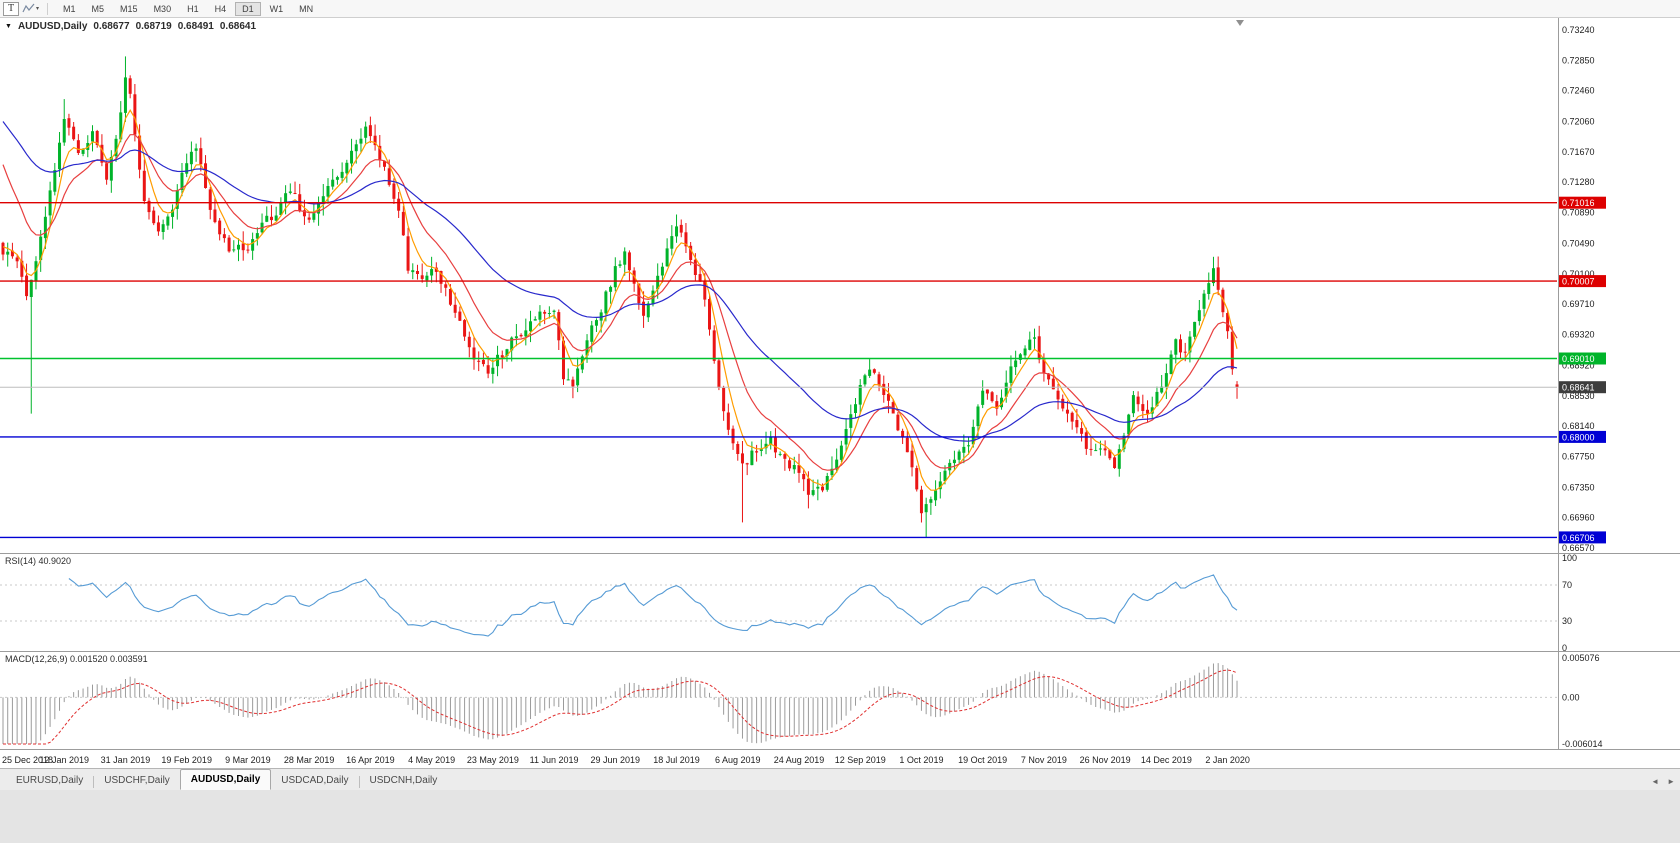 The height and width of the screenshot is (843, 1680). Describe the element at coordinates (1578, 359) in the screenshot. I see `price-badge-label: 0.69010` at that location.